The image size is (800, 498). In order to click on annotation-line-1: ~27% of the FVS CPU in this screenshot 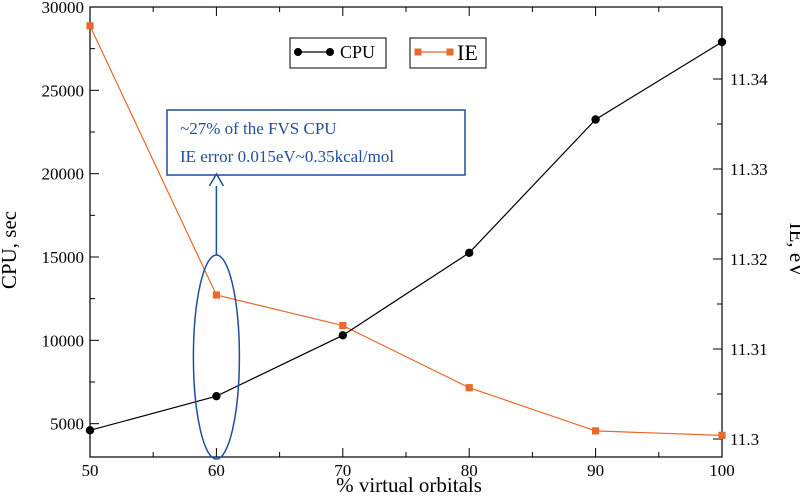, I will do `click(258, 128)`.